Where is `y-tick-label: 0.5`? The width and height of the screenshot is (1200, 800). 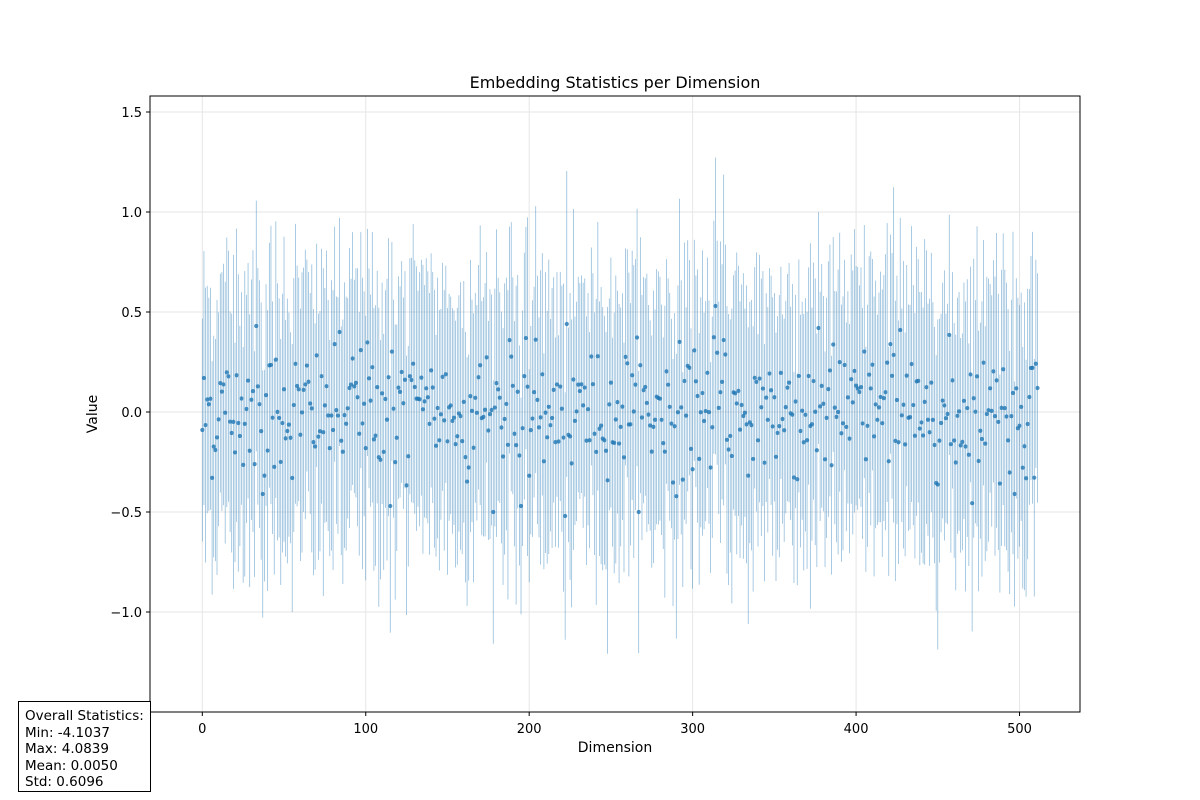 y-tick-label: 0.5 is located at coordinates (131, 313).